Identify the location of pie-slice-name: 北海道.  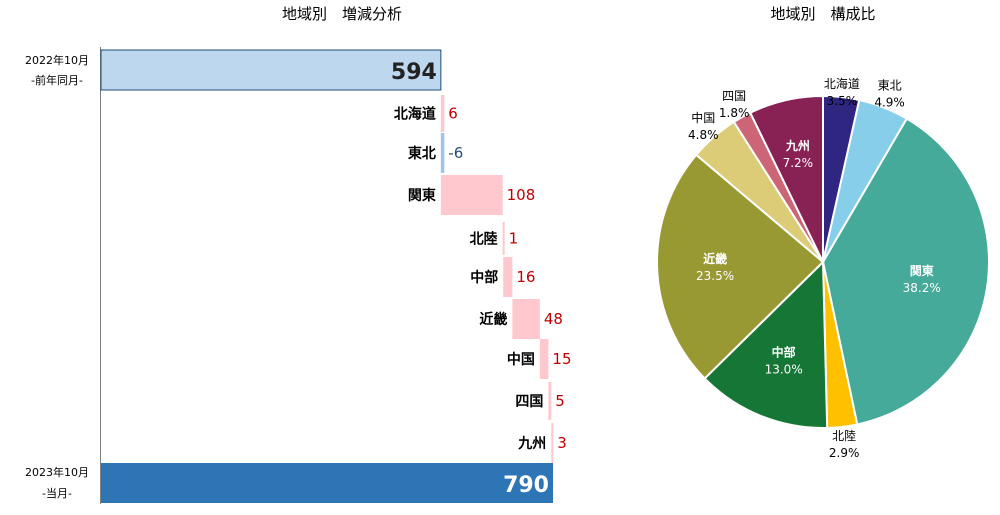
(842, 83).